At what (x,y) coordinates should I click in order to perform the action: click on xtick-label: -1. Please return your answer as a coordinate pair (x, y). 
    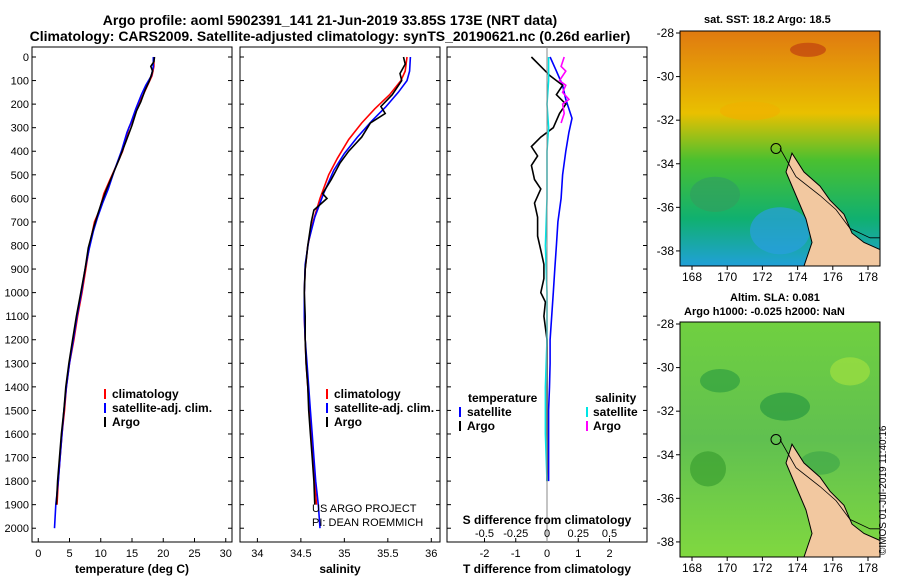
    Looking at the image, I should click on (516, 554).